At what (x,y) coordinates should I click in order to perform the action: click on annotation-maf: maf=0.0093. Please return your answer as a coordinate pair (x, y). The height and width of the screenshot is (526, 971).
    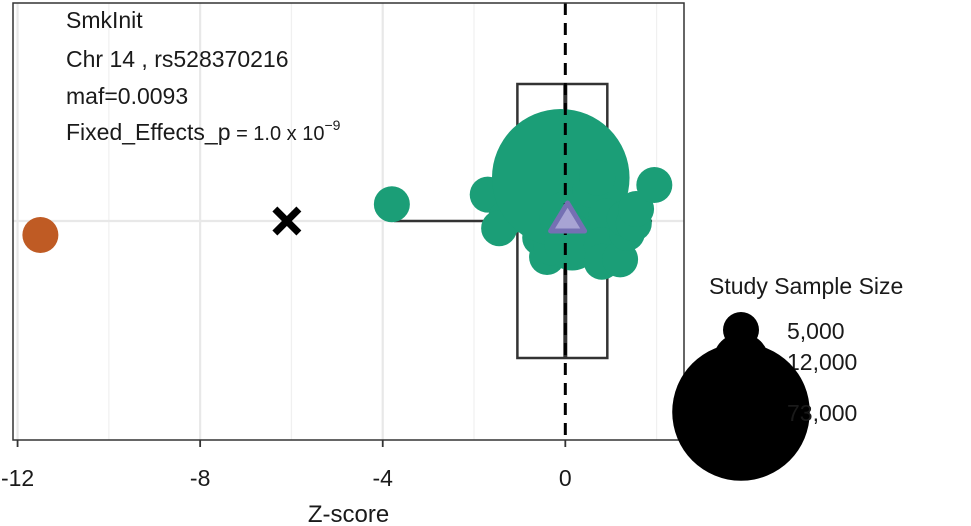
    Looking at the image, I should click on (127, 96).